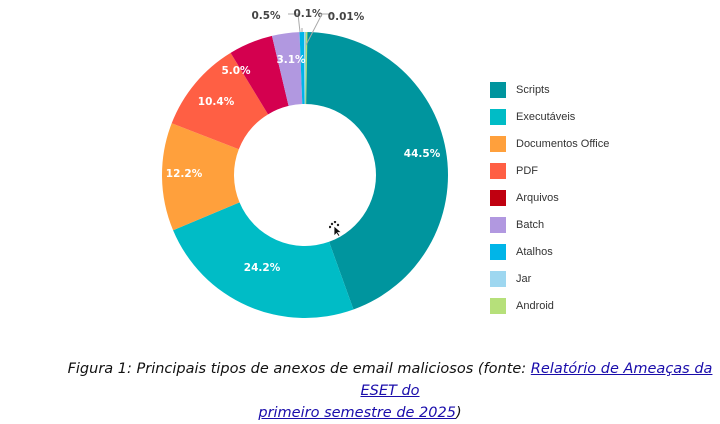  Describe the element at coordinates (357, 413) in the screenshot. I see `source-link-continued: primeiro semestre de 2025` at that location.